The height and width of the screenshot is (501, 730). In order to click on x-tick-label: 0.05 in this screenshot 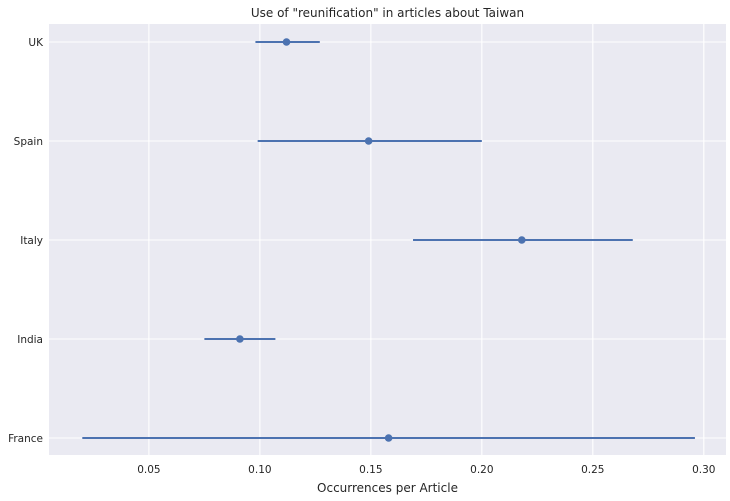, I will do `click(148, 470)`.